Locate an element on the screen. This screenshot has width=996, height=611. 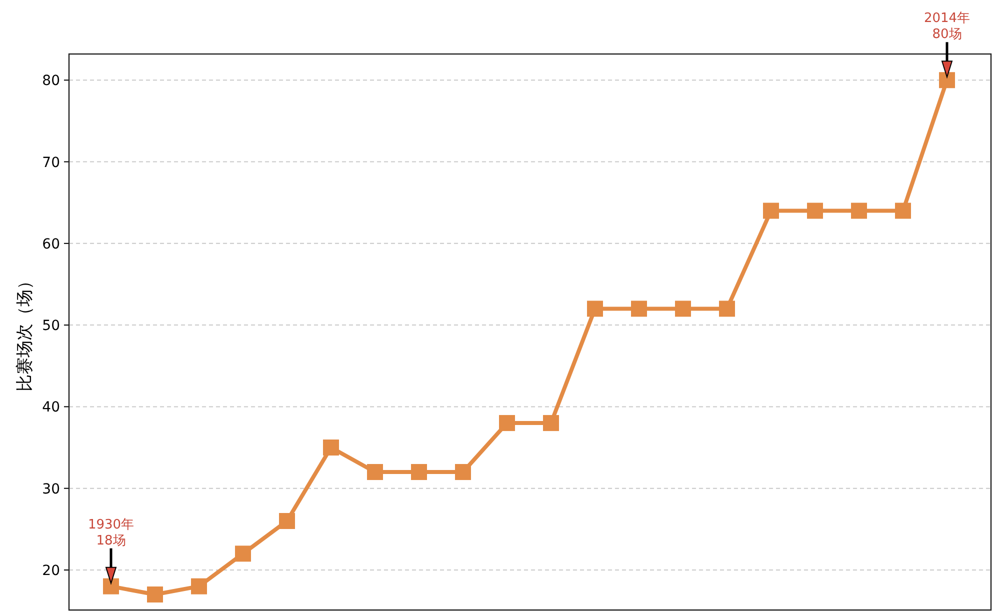
annotation: 1930年 18场 is located at coordinates (111, 532).